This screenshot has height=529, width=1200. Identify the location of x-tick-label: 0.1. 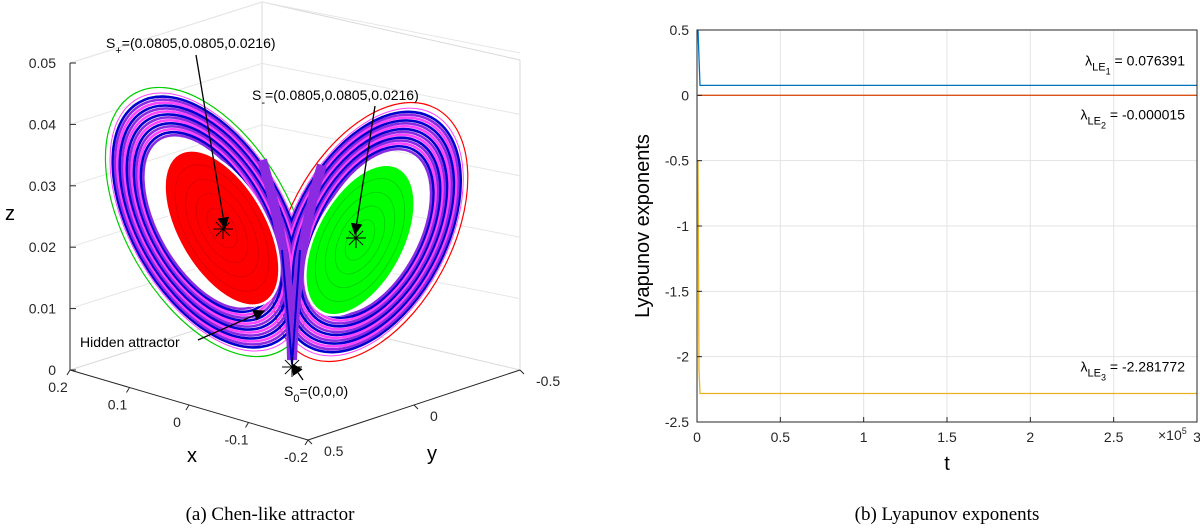
(118, 405).